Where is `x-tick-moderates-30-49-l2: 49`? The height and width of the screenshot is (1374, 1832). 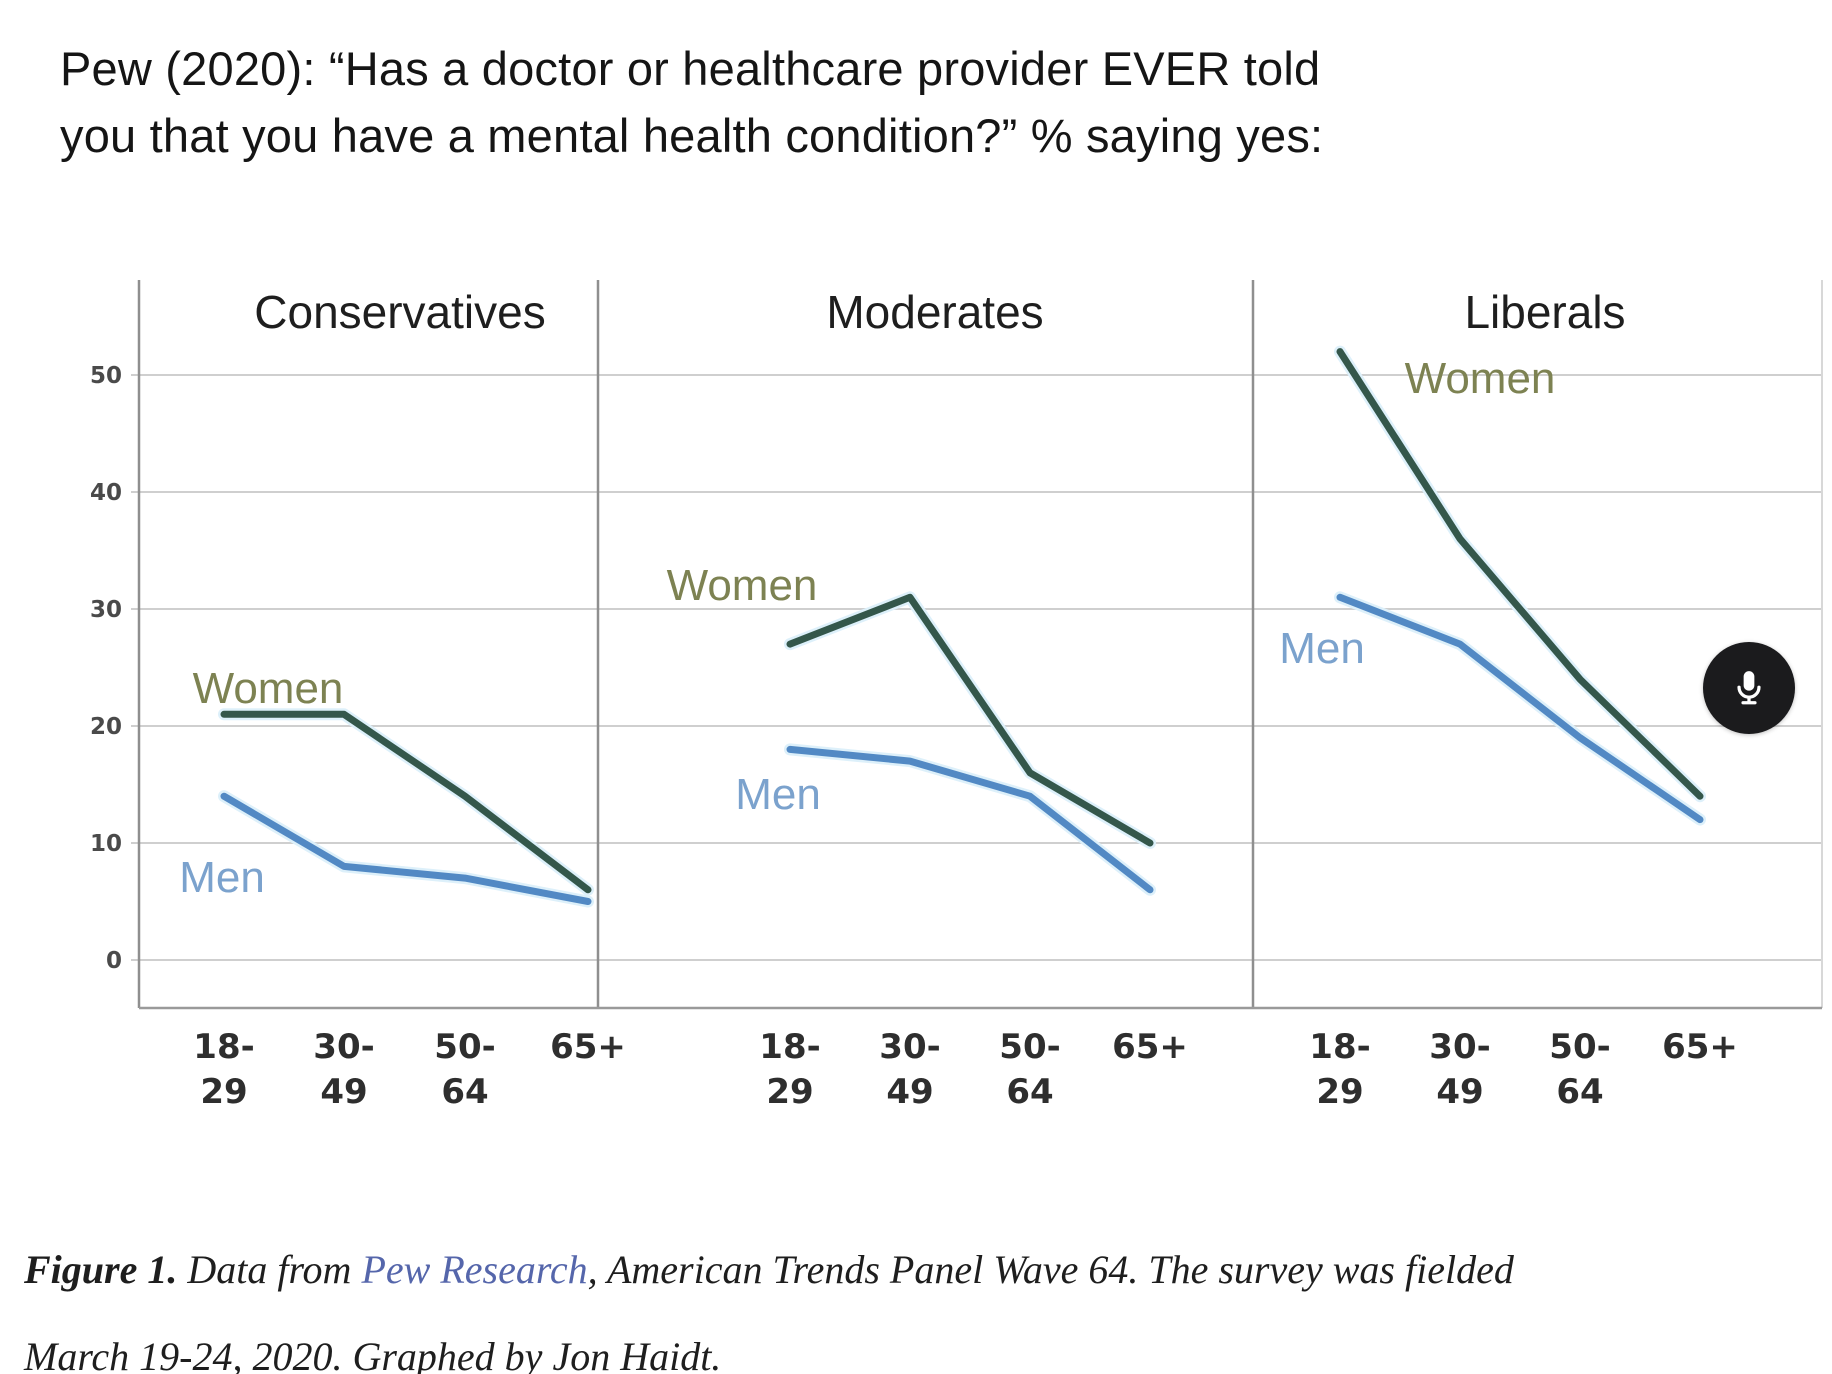
x-tick-moderates-30-49-l2: 49 is located at coordinates (909, 1092).